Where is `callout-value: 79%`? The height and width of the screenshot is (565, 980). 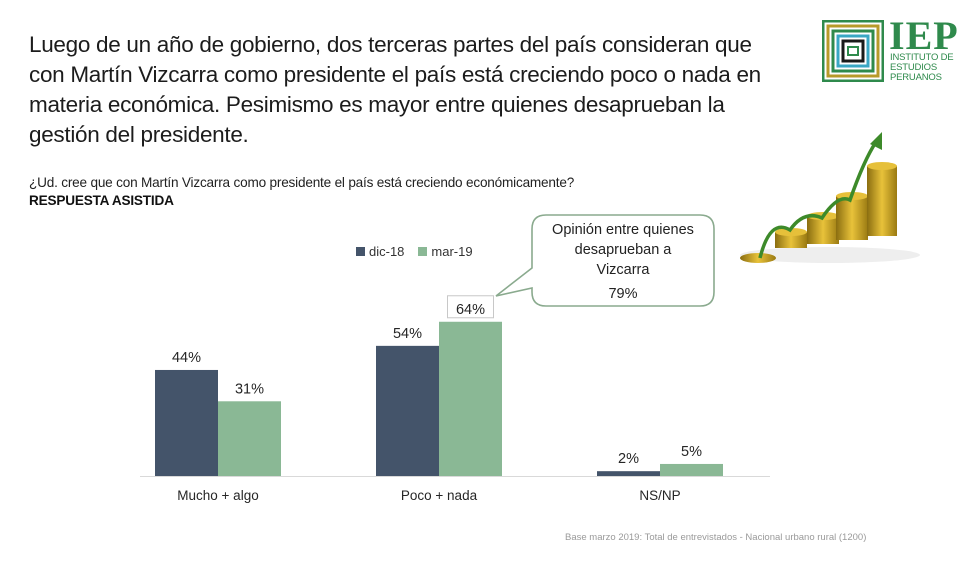 callout-value: 79% is located at coordinates (623, 294).